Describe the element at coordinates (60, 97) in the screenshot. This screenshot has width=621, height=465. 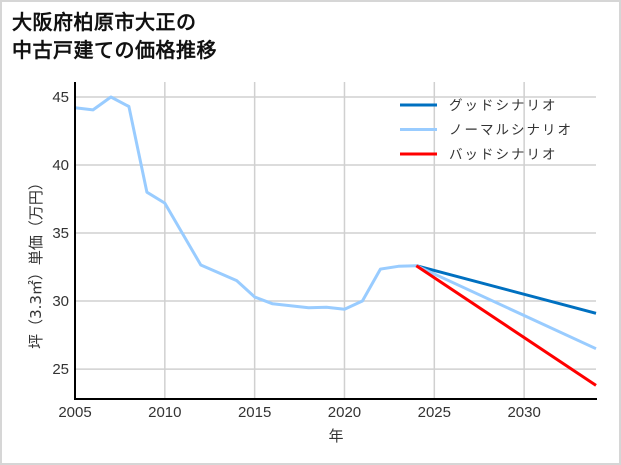
I see `y-tick-label: 45` at that location.